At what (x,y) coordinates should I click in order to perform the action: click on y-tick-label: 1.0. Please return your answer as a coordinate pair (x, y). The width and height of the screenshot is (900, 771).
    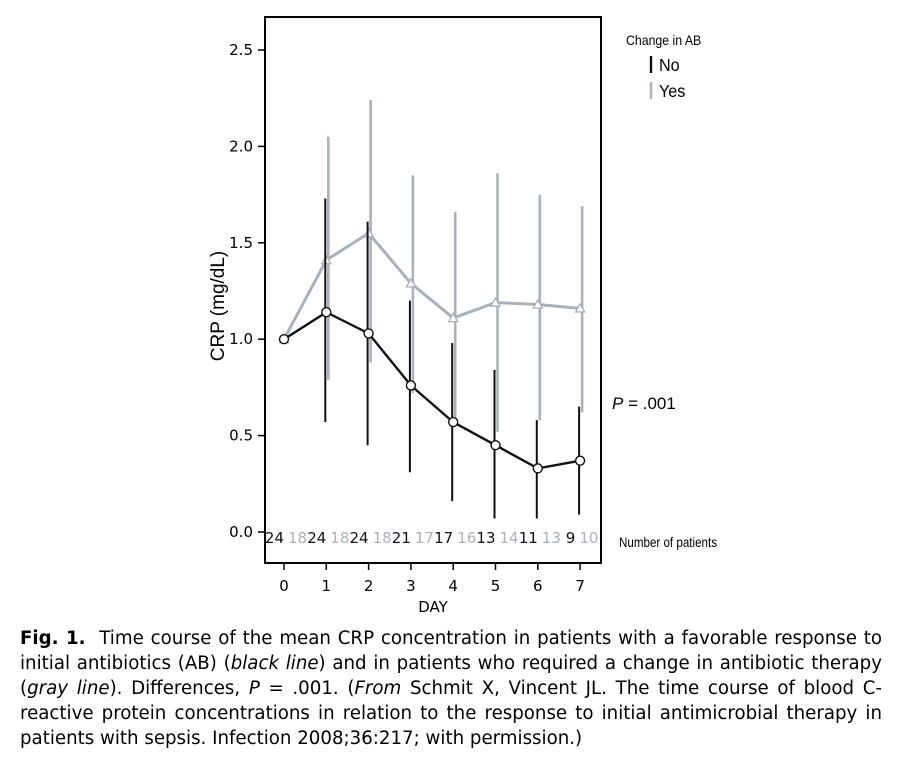
    Looking at the image, I should click on (241, 339).